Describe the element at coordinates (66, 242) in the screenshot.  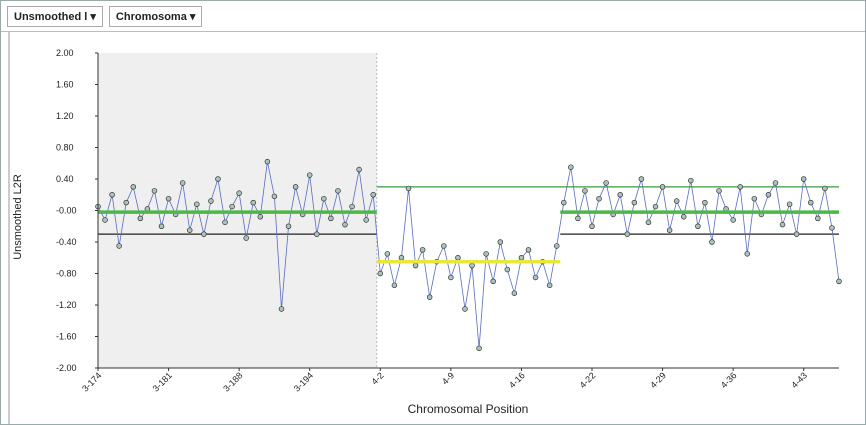
I see `y-tick-label: -0.40` at that location.